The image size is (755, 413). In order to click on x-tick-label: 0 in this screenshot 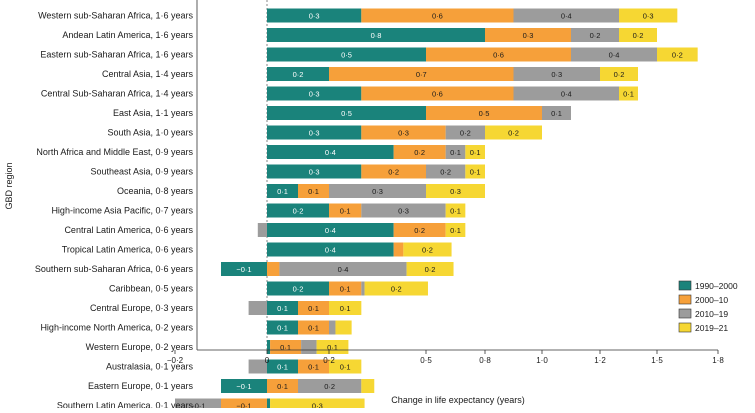, I will do `click(267, 360)`.